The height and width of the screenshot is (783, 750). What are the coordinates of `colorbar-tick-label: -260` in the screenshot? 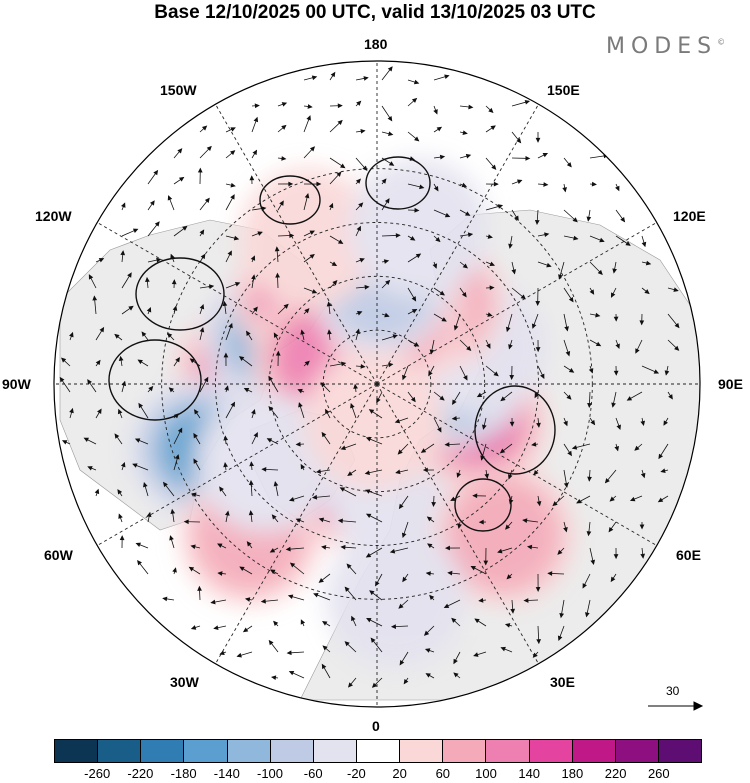 It's located at (97, 773).